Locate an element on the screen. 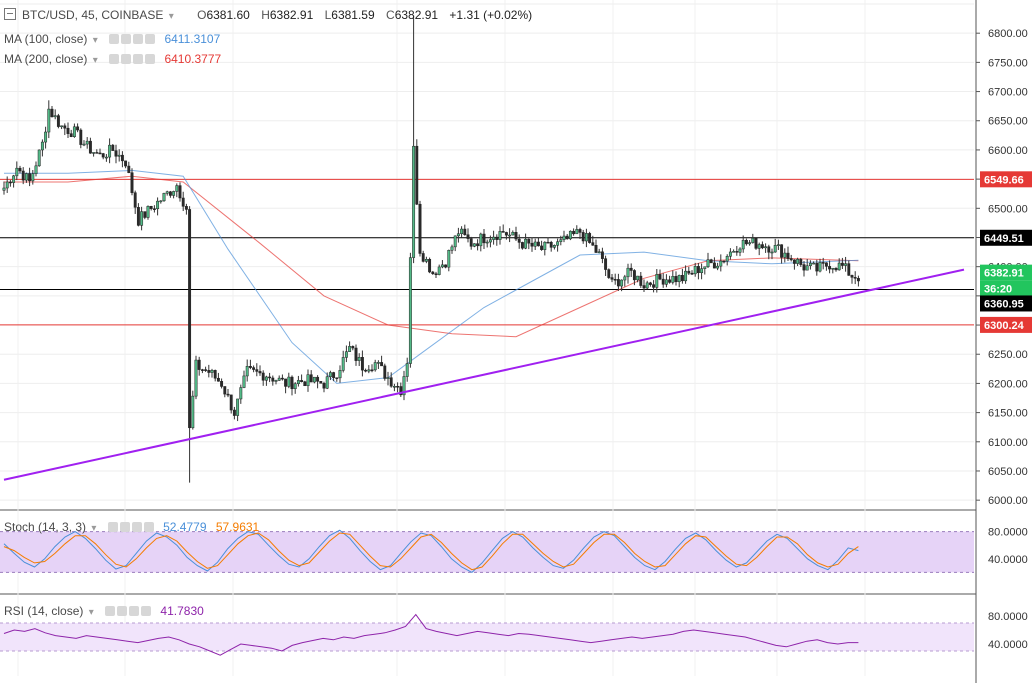  open-label: O is located at coordinates (202, 15).